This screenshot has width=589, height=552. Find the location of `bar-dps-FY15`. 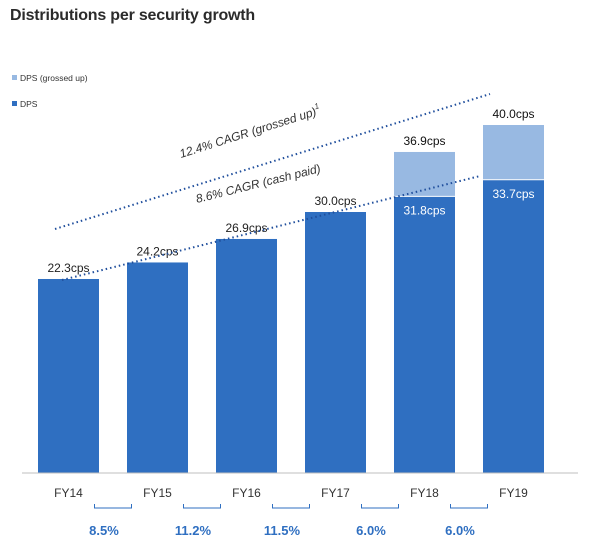

bar-dps-FY15 is located at coordinates (157, 367).